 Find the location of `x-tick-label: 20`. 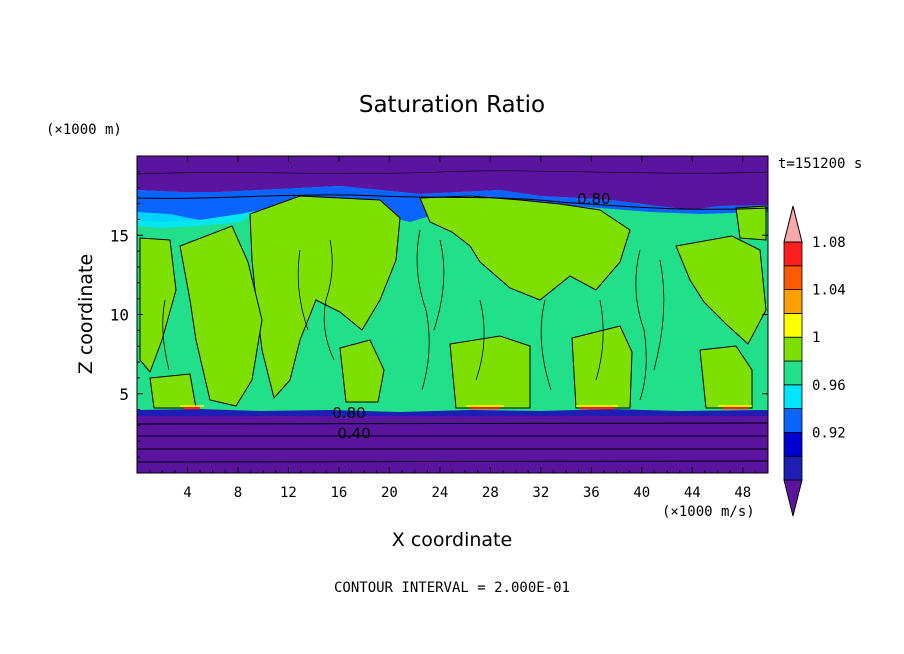

x-tick-label: 20 is located at coordinates (389, 493).